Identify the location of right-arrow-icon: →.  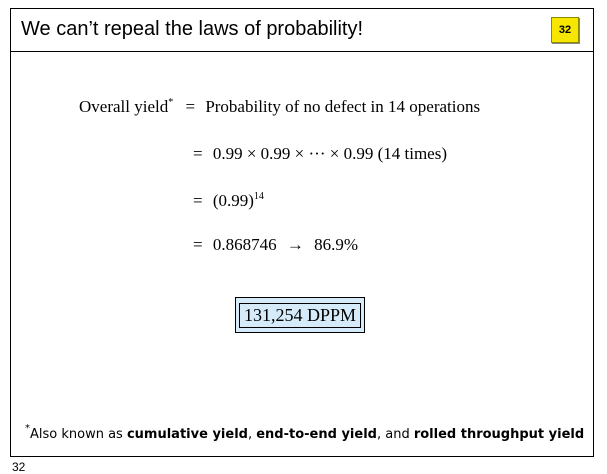
(295, 244).